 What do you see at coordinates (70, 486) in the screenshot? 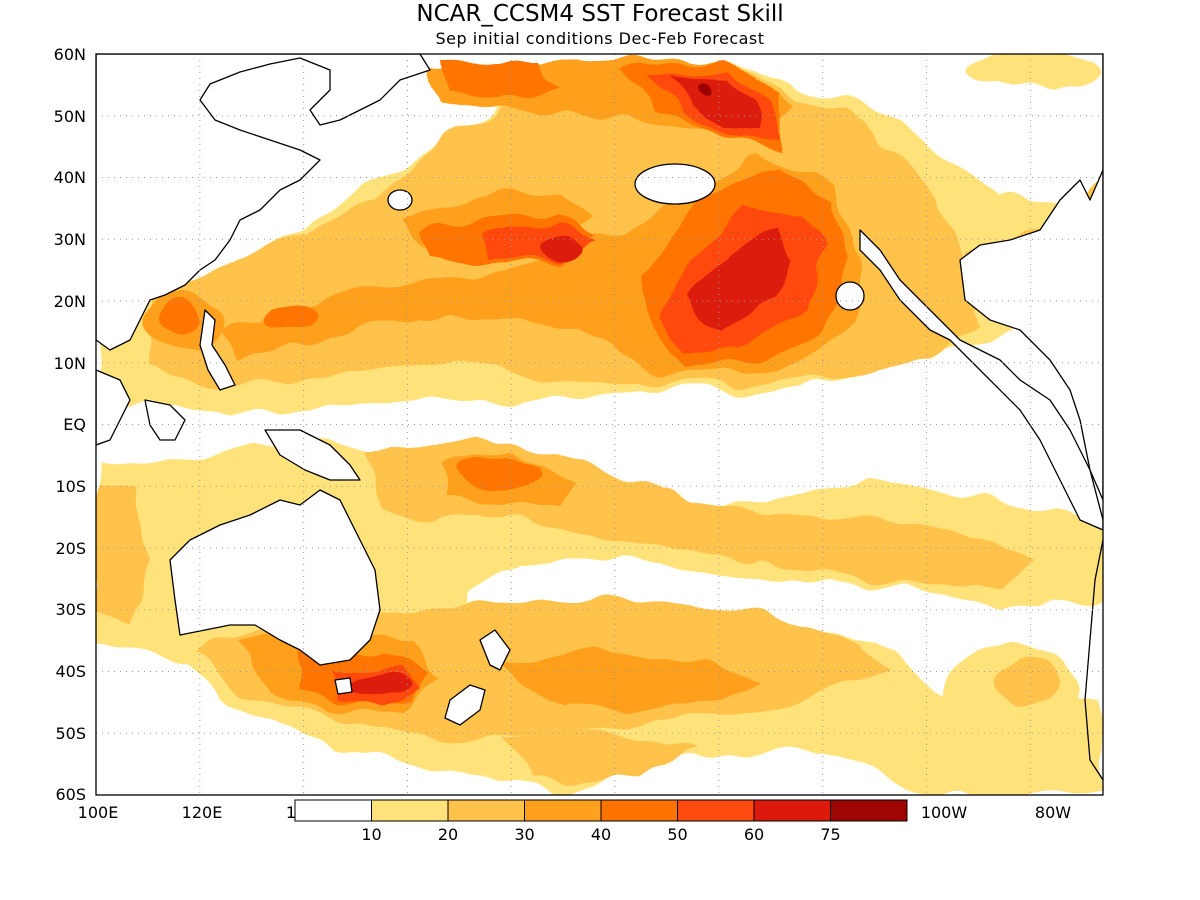
I see `lat-label-10s: 10S` at bounding box center [70, 486].